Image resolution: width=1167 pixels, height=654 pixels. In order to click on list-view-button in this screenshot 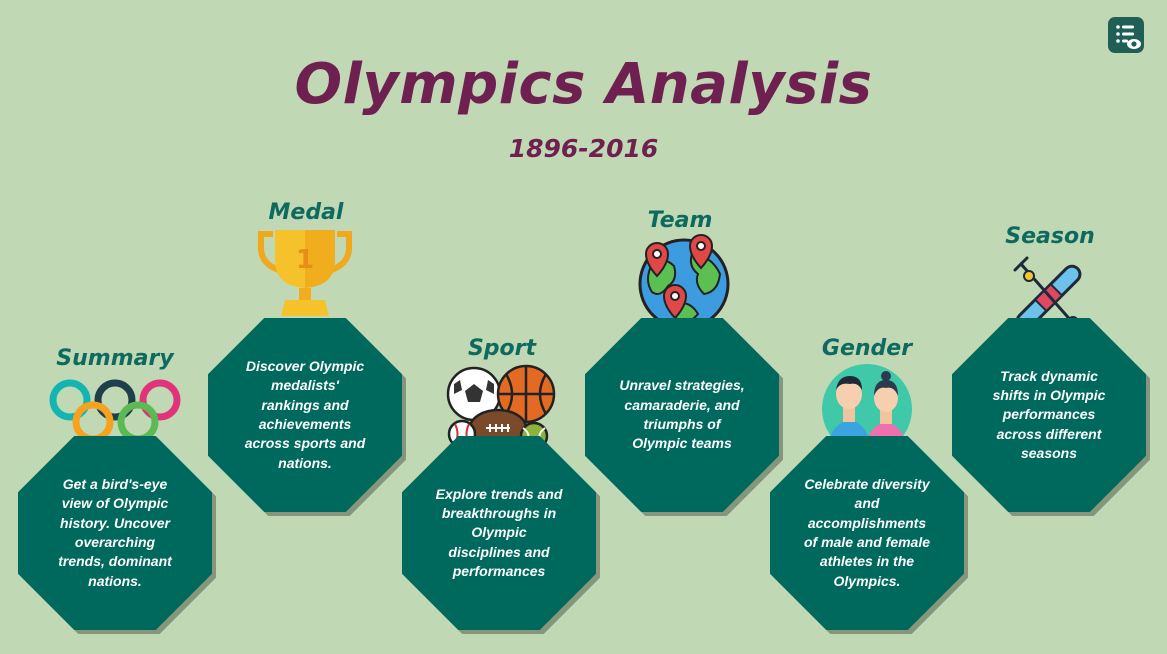, I will do `click(1126, 35)`.